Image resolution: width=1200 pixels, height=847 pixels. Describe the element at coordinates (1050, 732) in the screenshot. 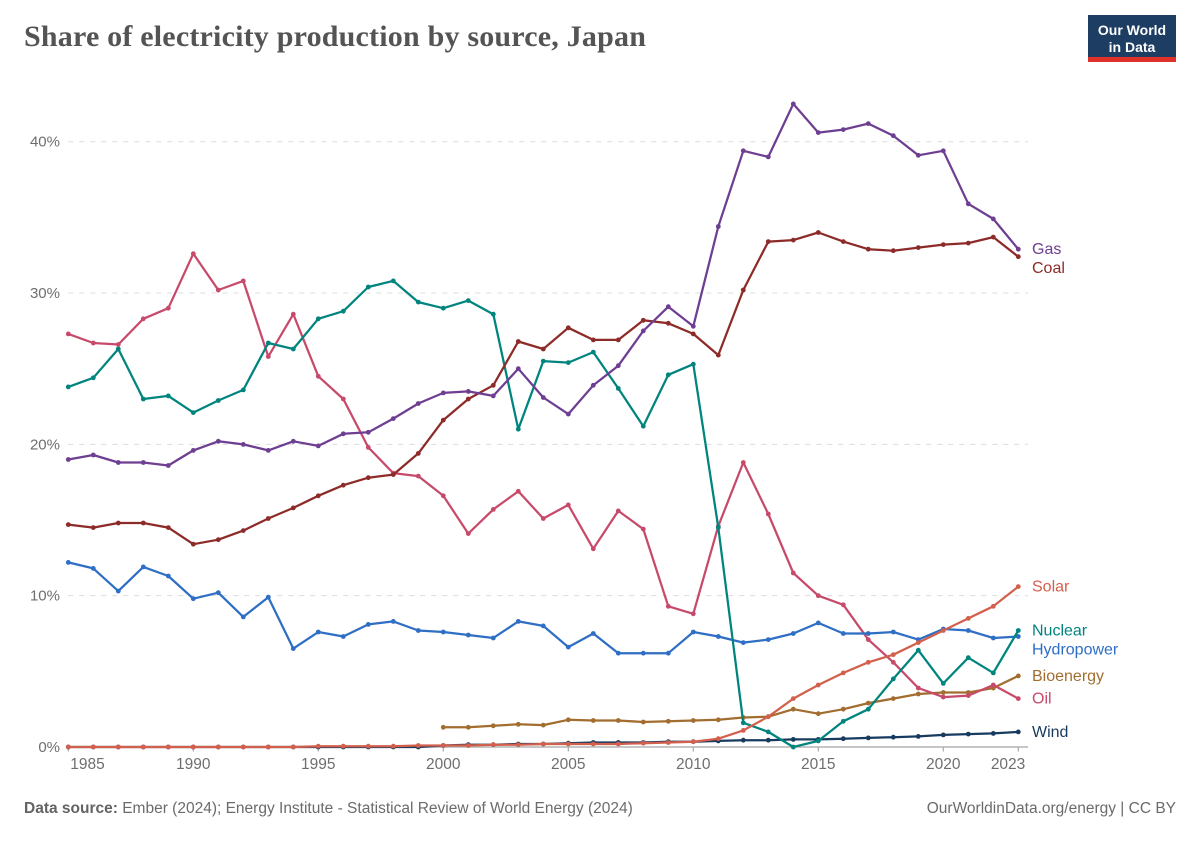

I see `series-label-wind: Wind` at that location.